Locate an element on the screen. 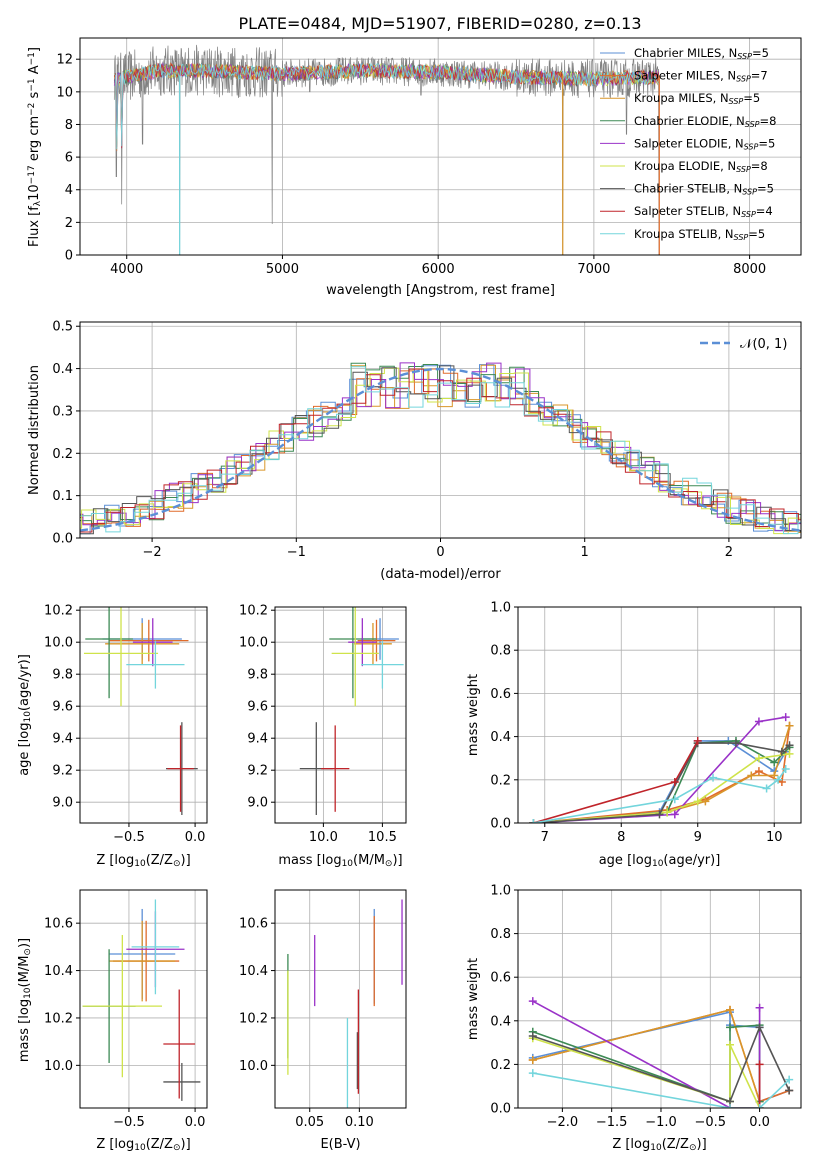  label-part: −2 is located at coordinates (32, 109).